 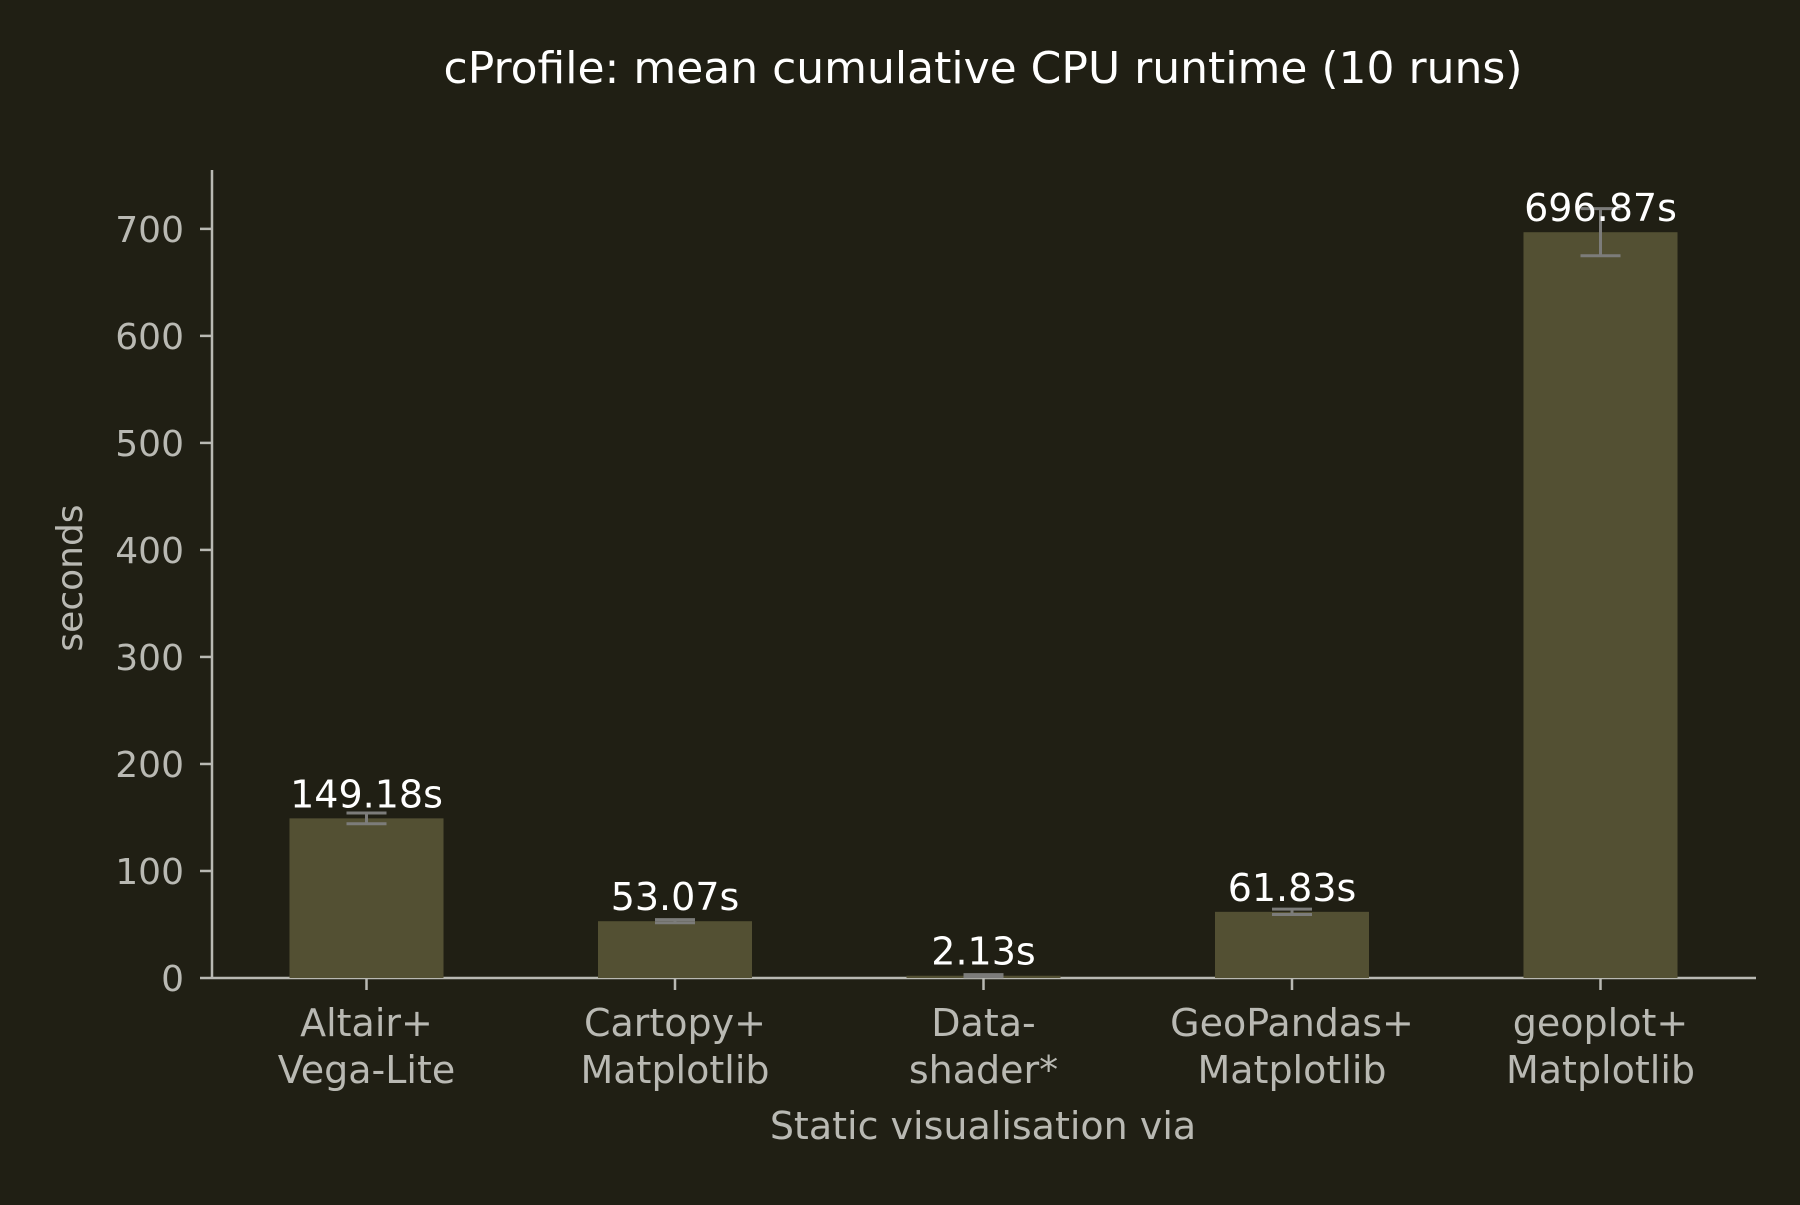 What do you see at coordinates (366, 794) in the screenshot?
I see `data-label: 149.18s` at bounding box center [366, 794].